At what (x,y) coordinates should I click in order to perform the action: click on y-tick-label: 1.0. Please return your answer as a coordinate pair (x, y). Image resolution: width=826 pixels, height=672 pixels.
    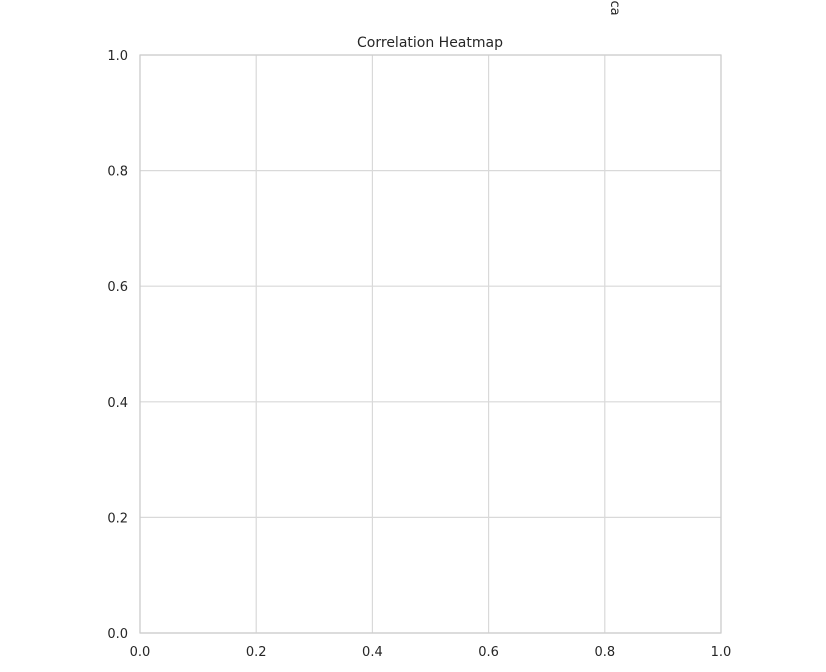
    Looking at the image, I should click on (117, 56).